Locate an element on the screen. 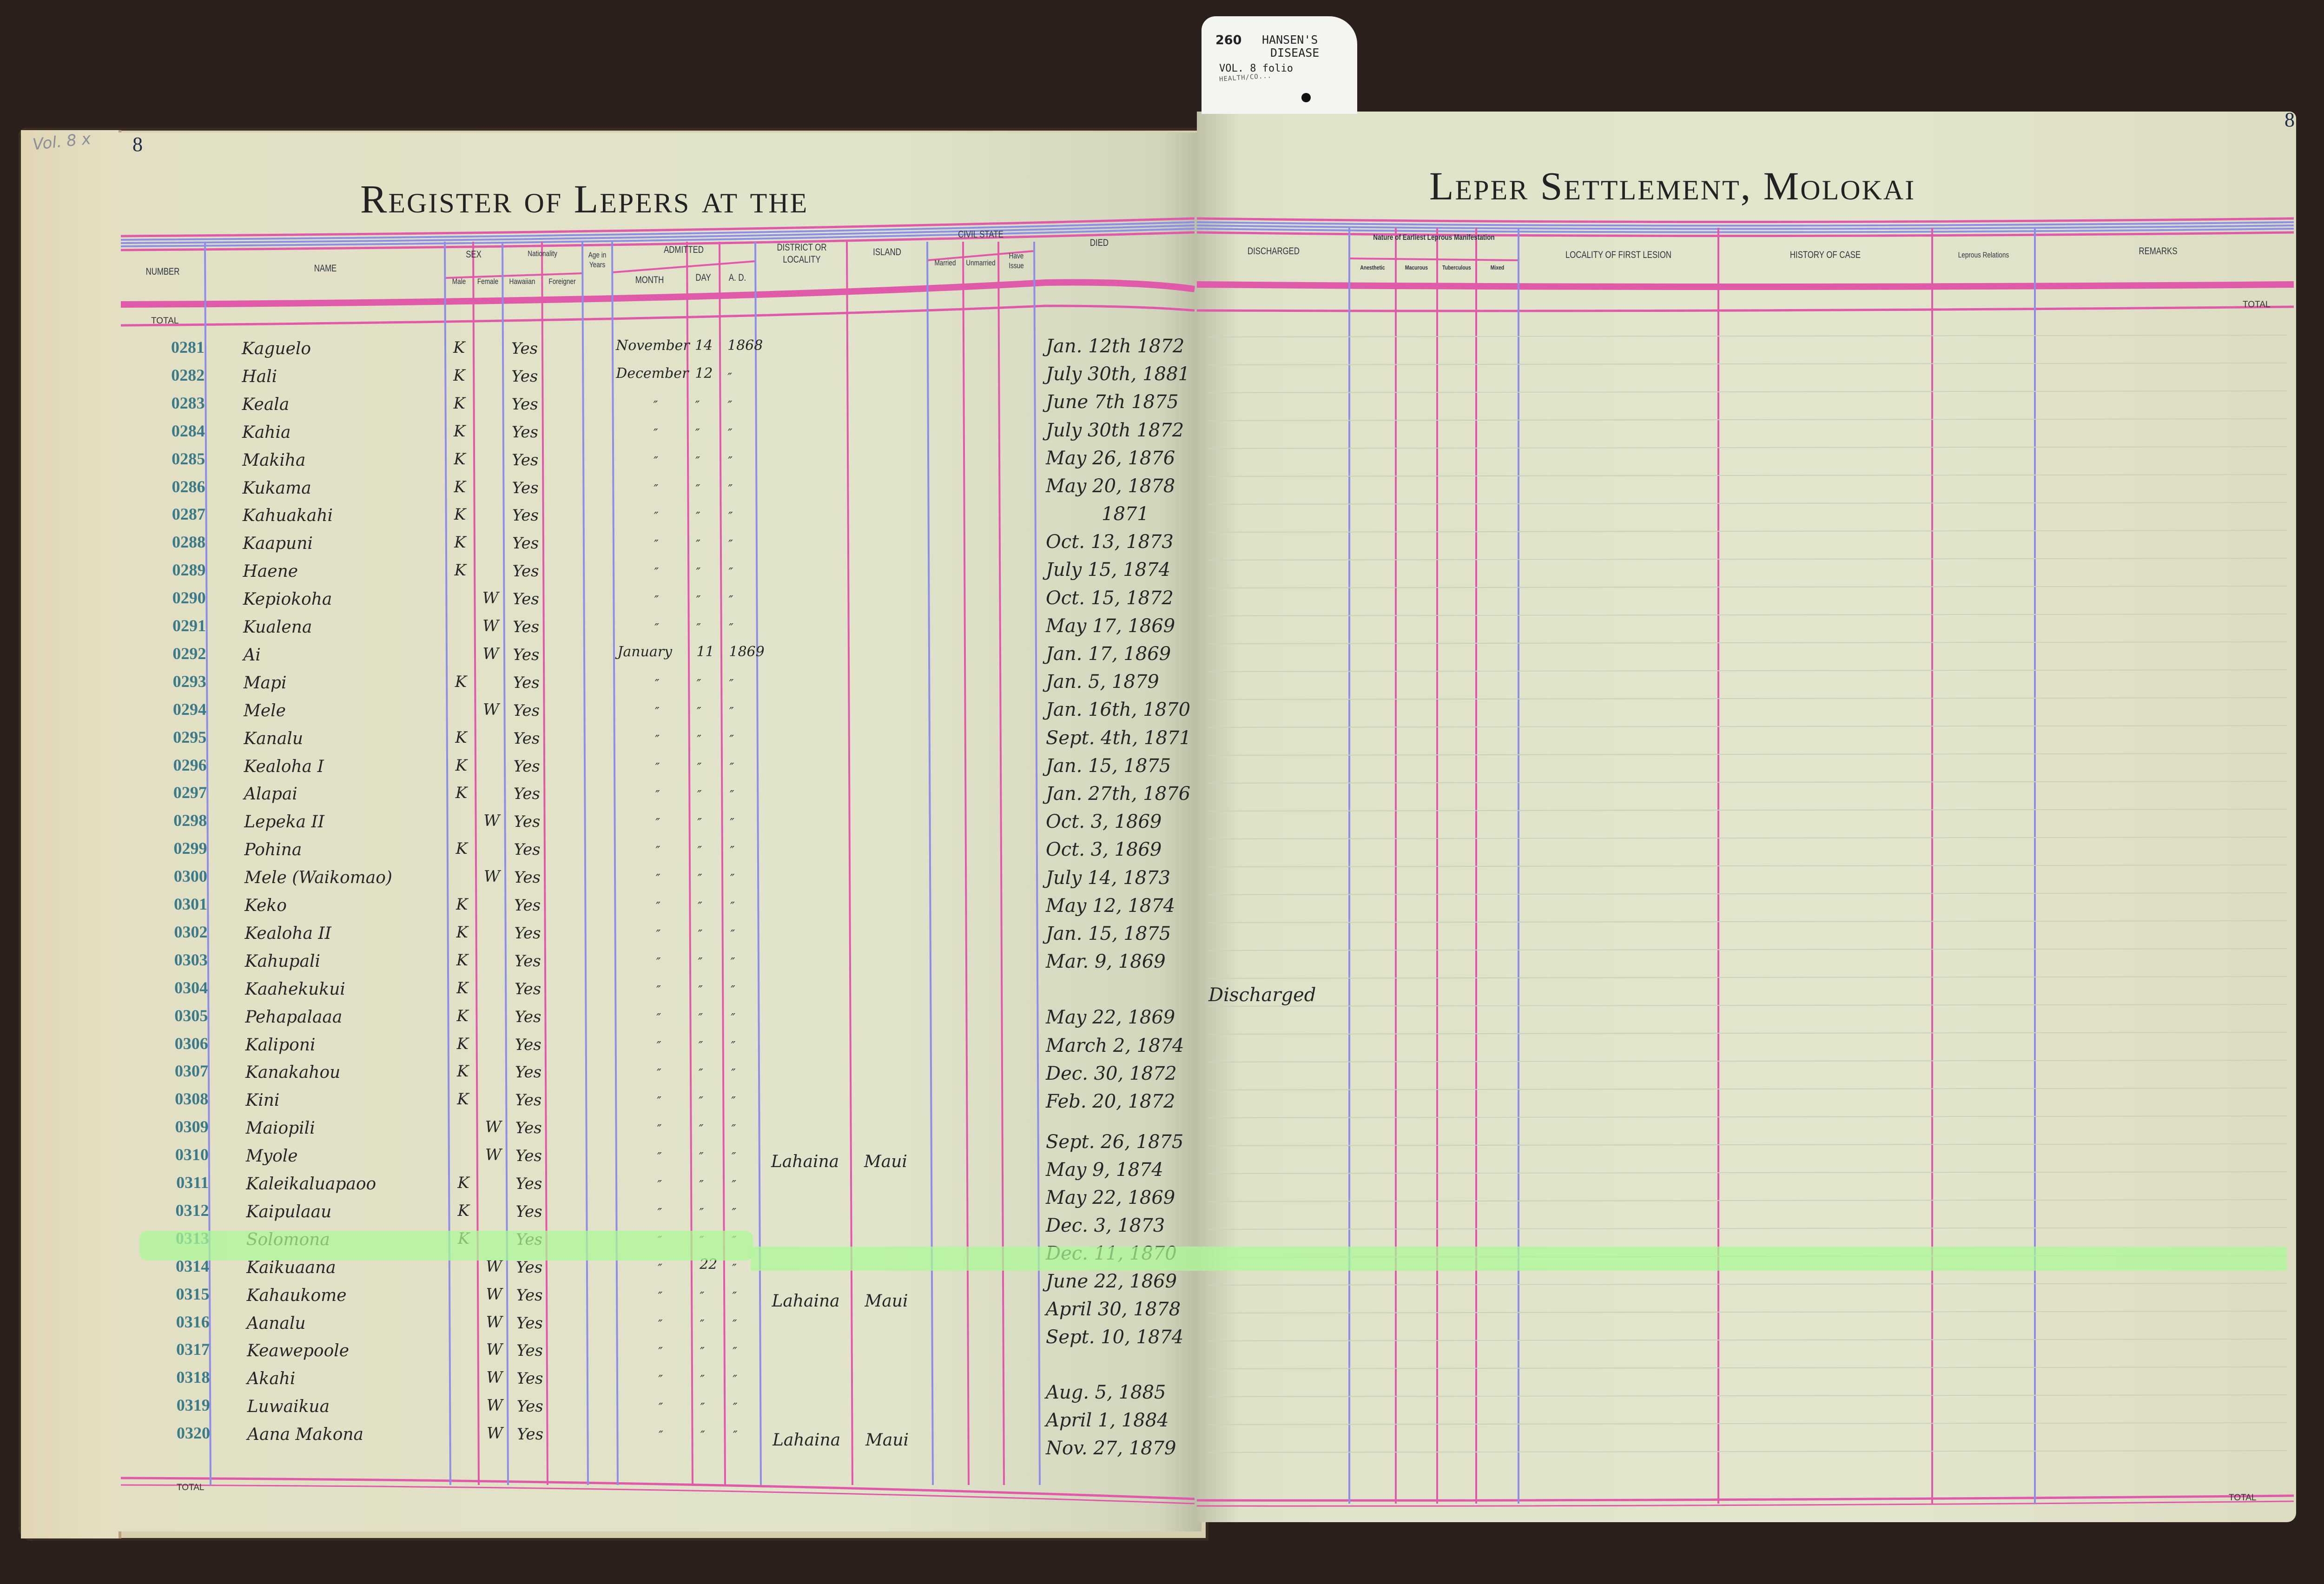 This screenshot has width=2324, height=1584. header-day: Day is located at coordinates (703, 277).